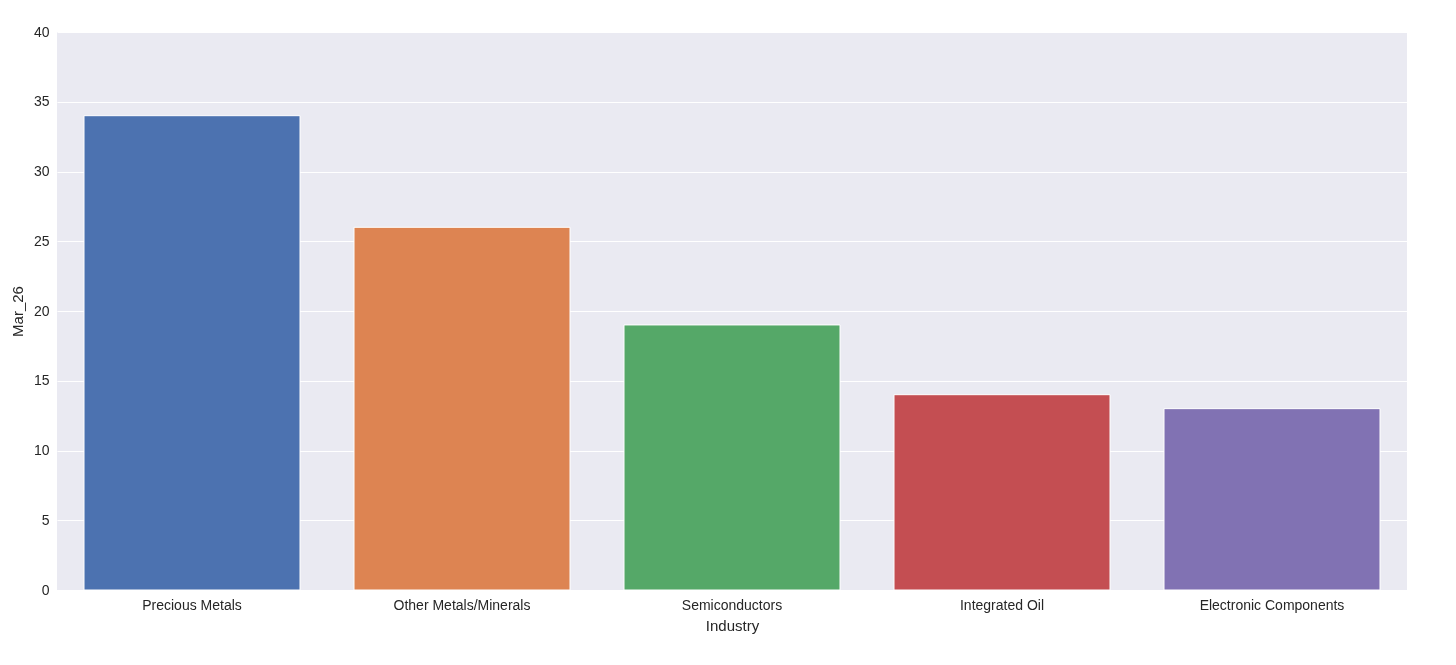 The height and width of the screenshot is (665, 1456). Describe the element at coordinates (1002, 604) in the screenshot. I see `x-tick-label: Integrated Oil` at that location.